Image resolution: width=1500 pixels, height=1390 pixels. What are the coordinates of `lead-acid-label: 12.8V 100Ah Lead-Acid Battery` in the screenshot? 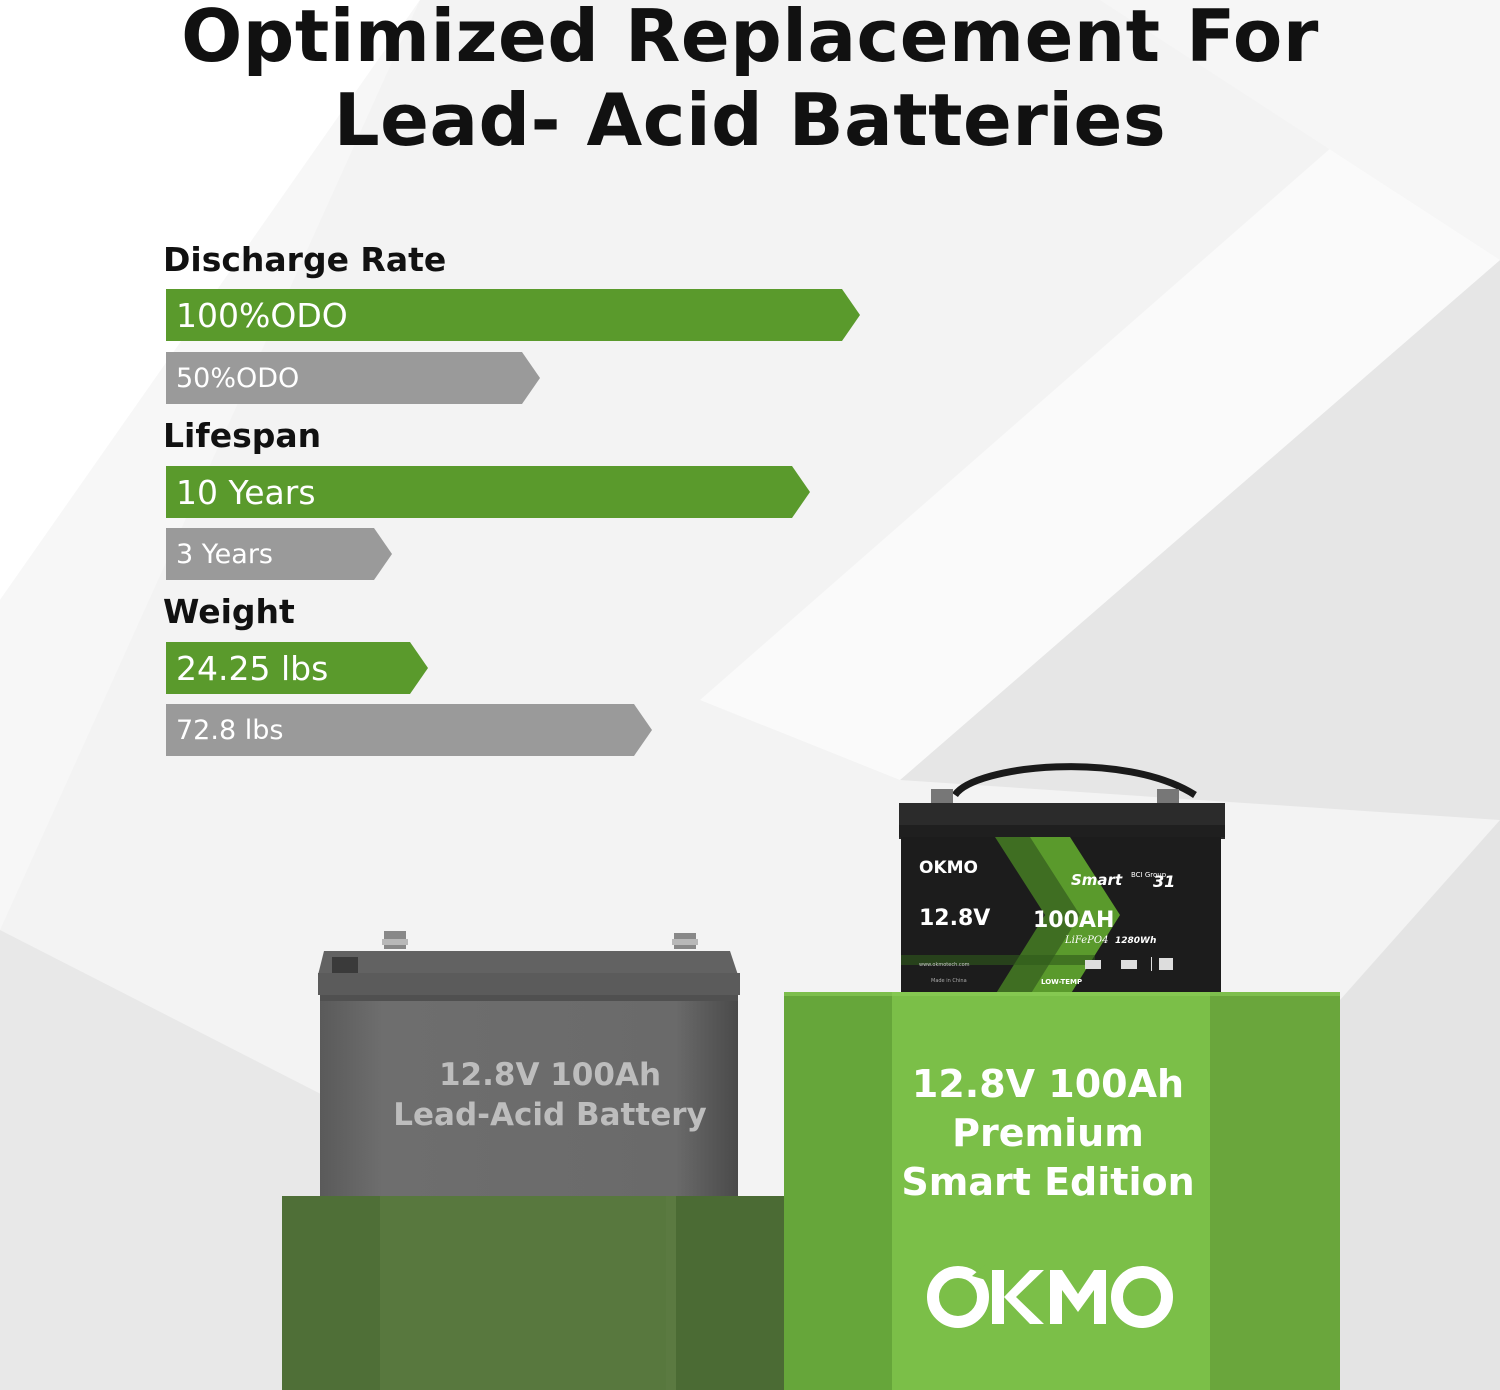 It's located at (550, 1095).